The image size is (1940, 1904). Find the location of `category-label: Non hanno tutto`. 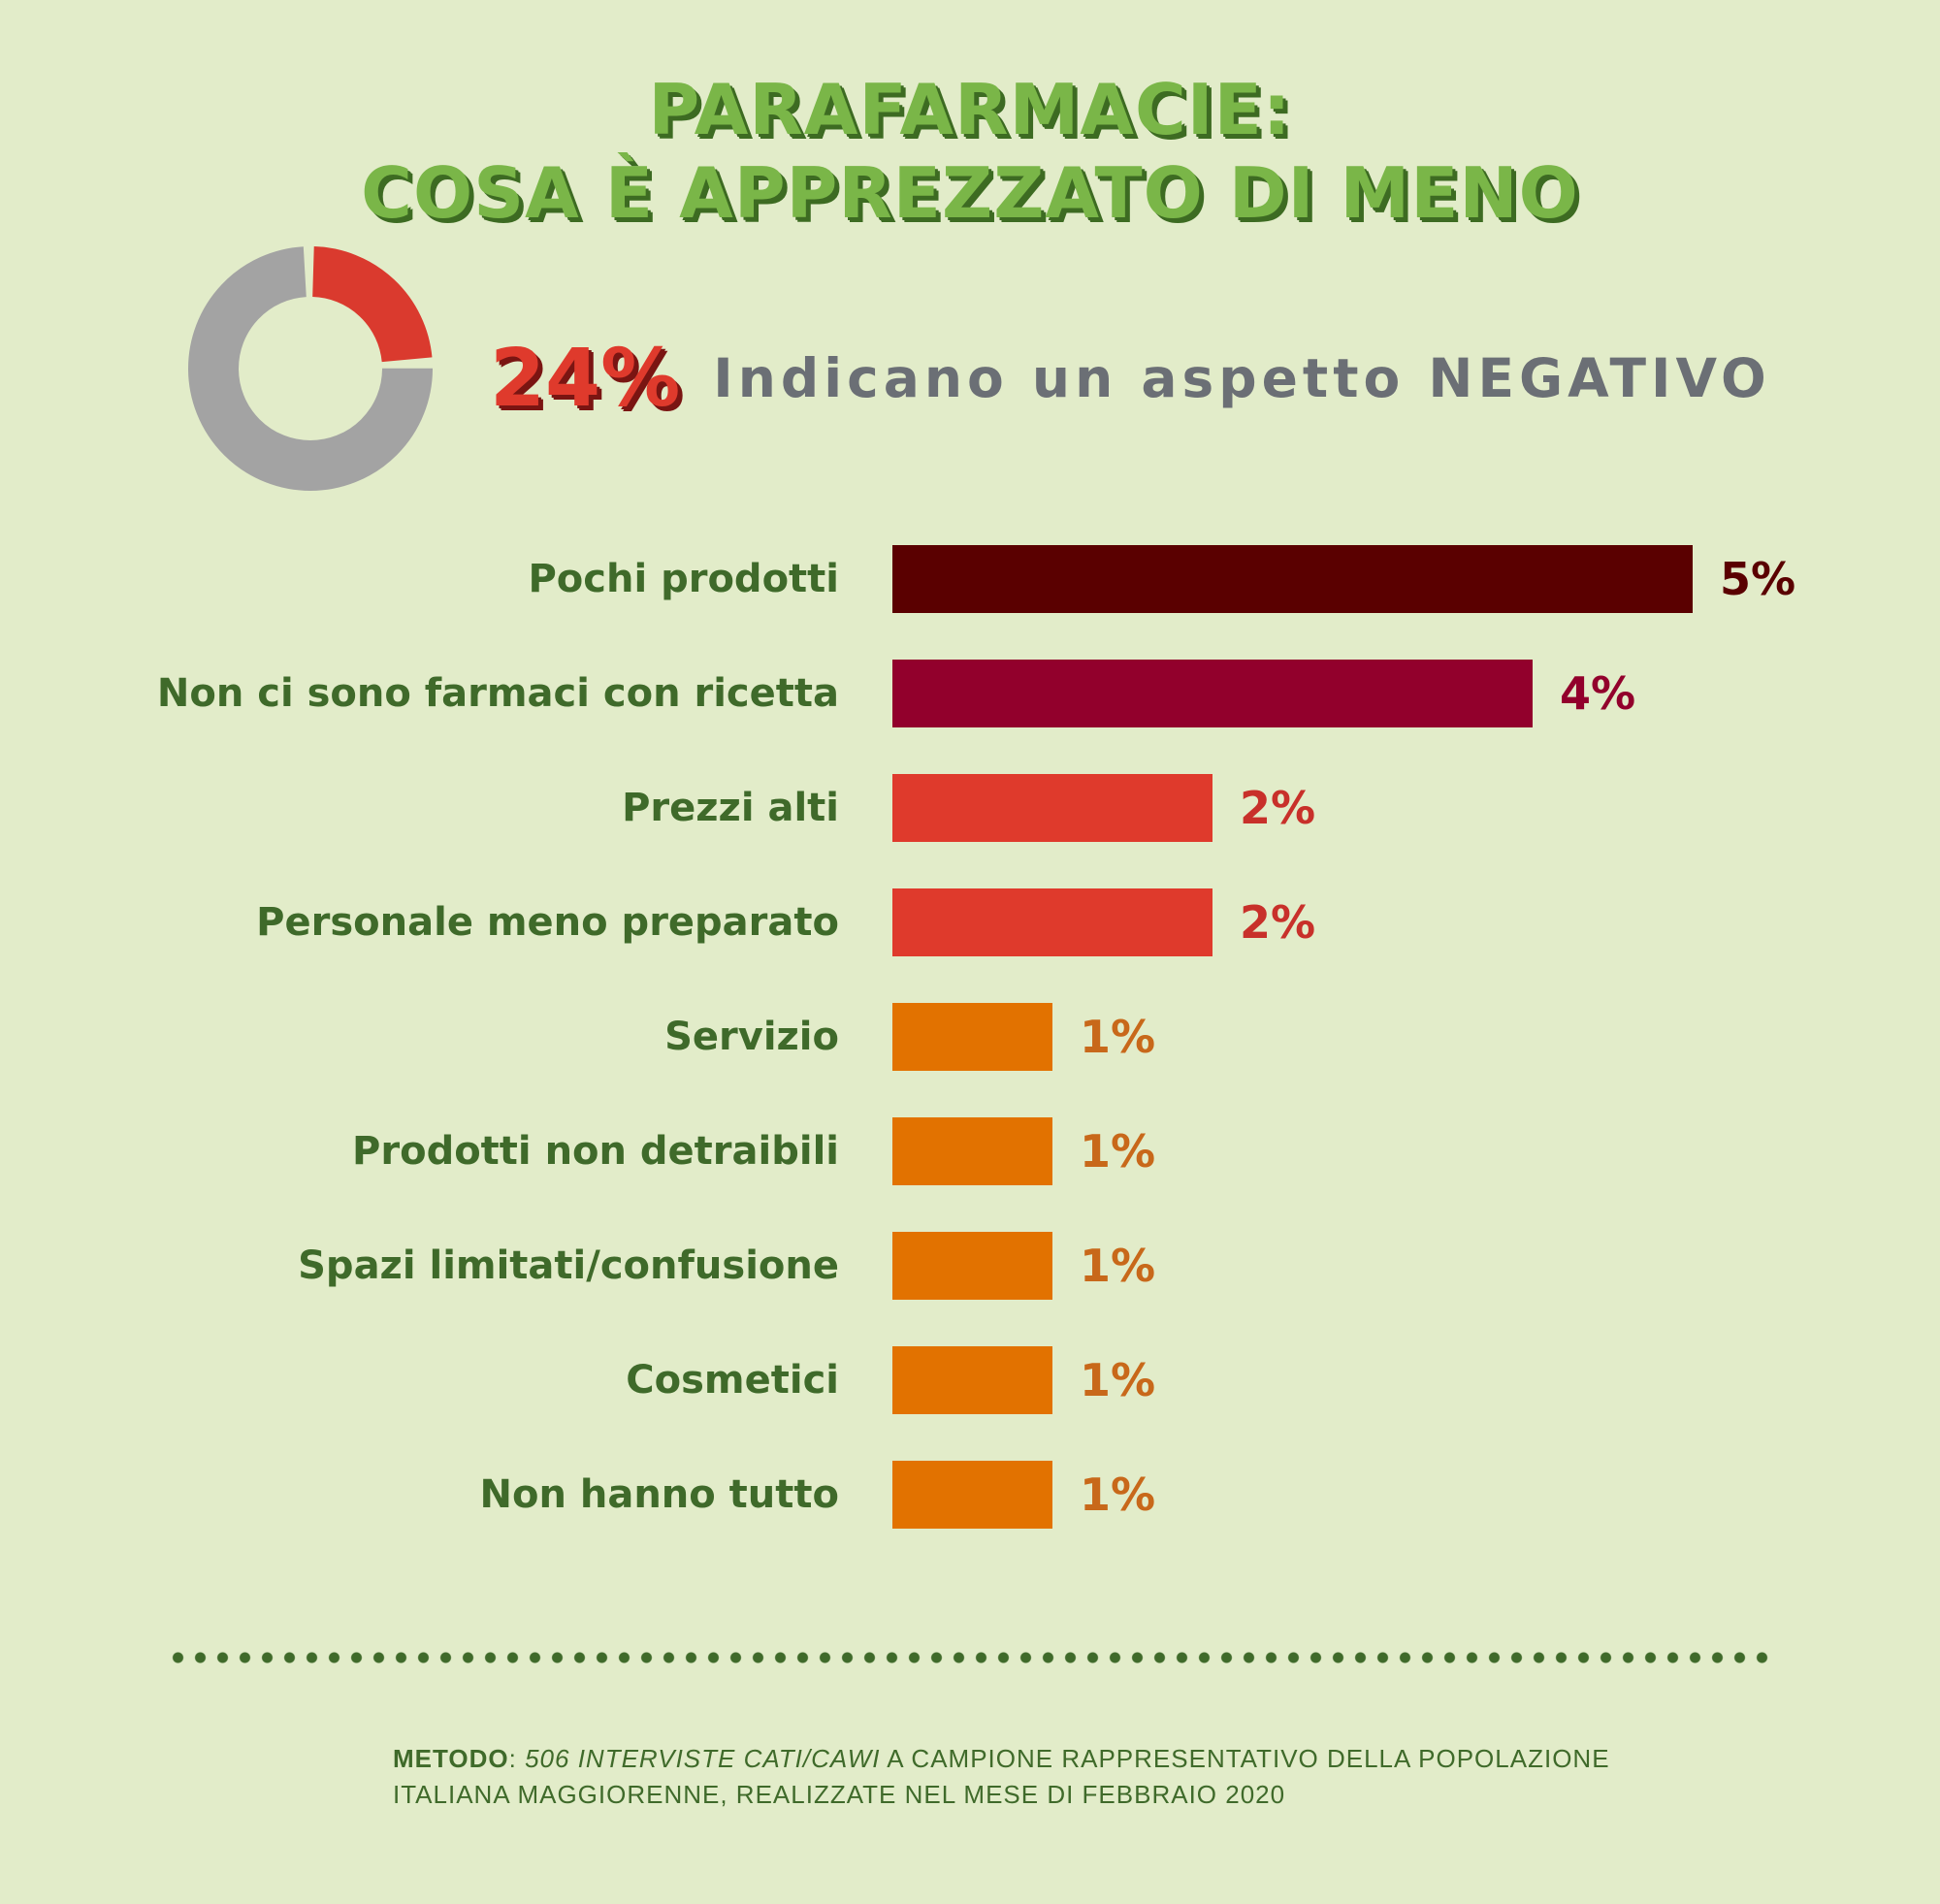

category-label: Non hanno tutto is located at coordinates (659, 1494).